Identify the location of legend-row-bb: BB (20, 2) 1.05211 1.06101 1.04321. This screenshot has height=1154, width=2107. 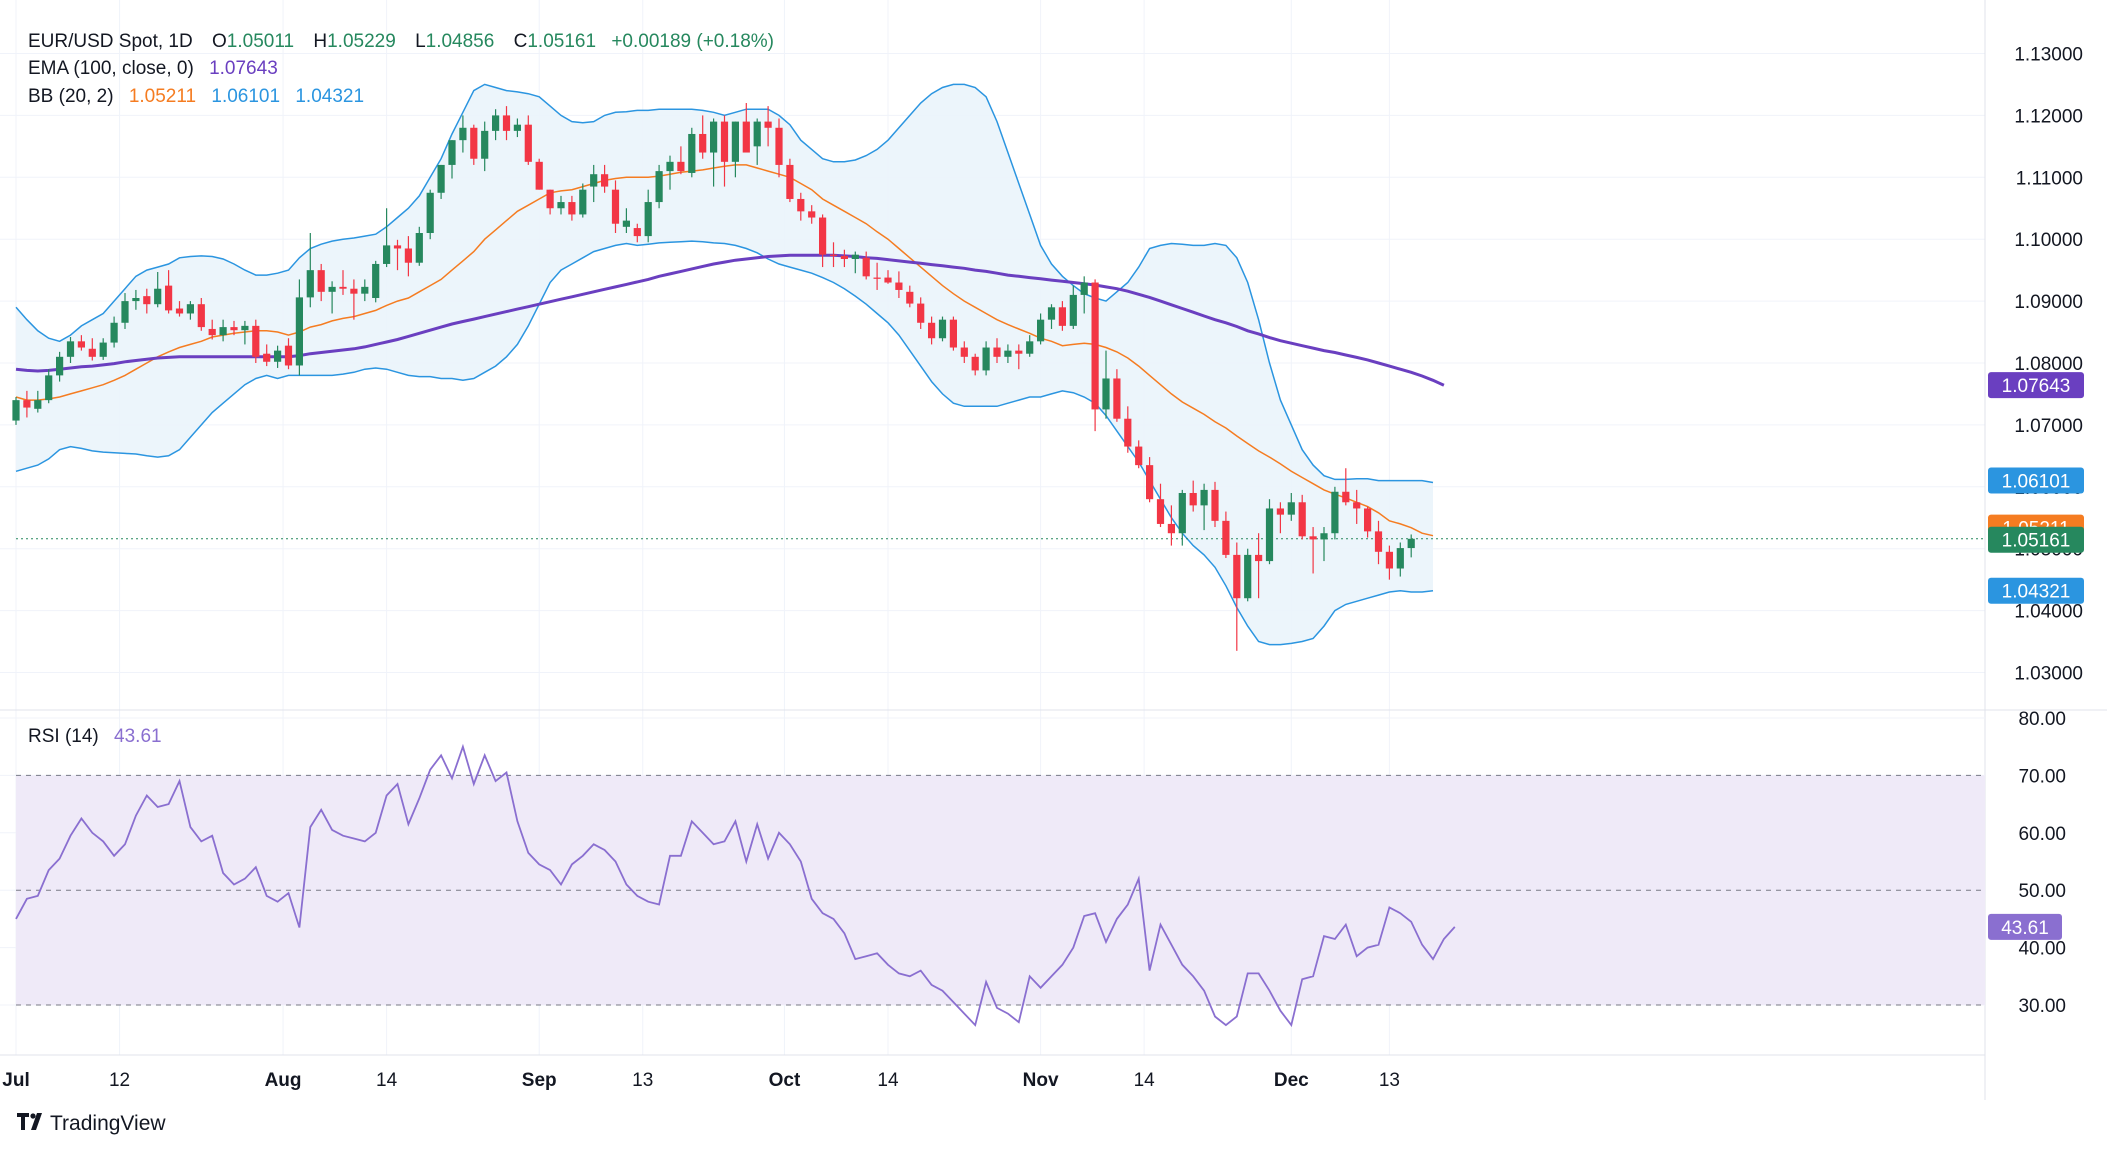
(196, 96).